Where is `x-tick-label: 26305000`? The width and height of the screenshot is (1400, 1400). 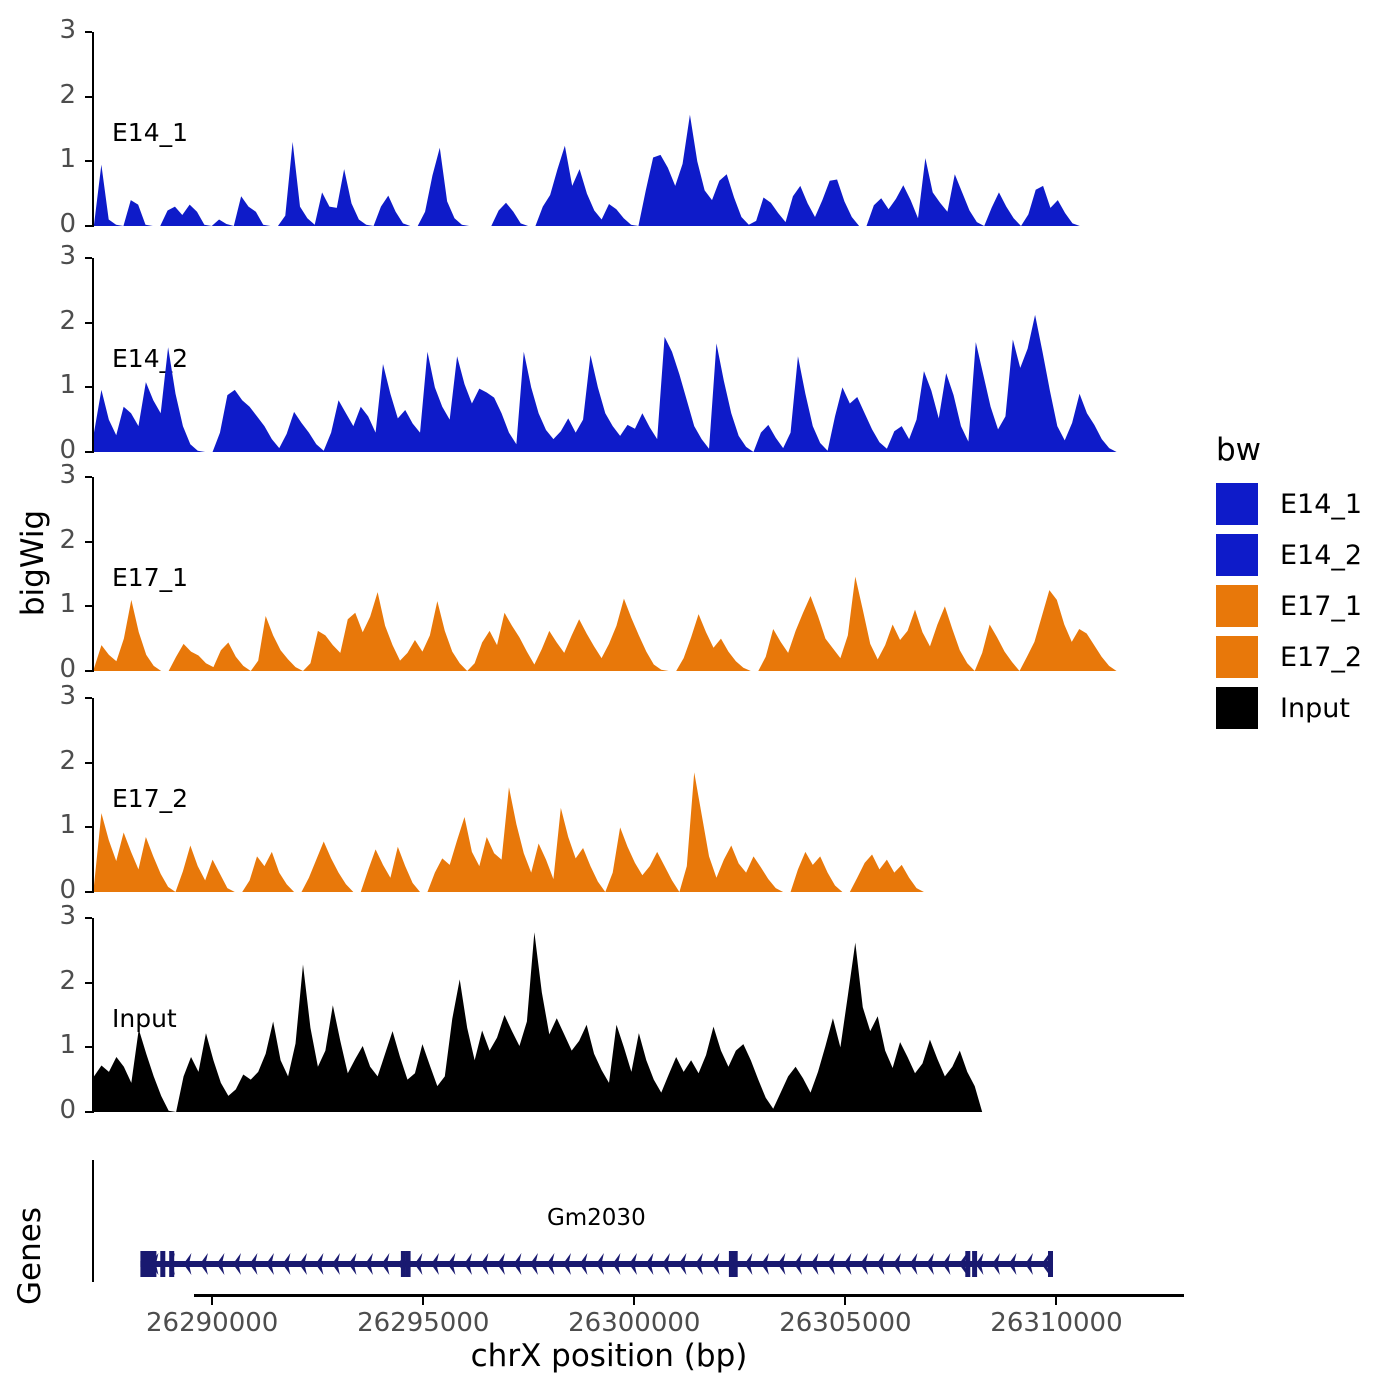
x-tick-label: 26305000 is located at coordinates (845, 1323).